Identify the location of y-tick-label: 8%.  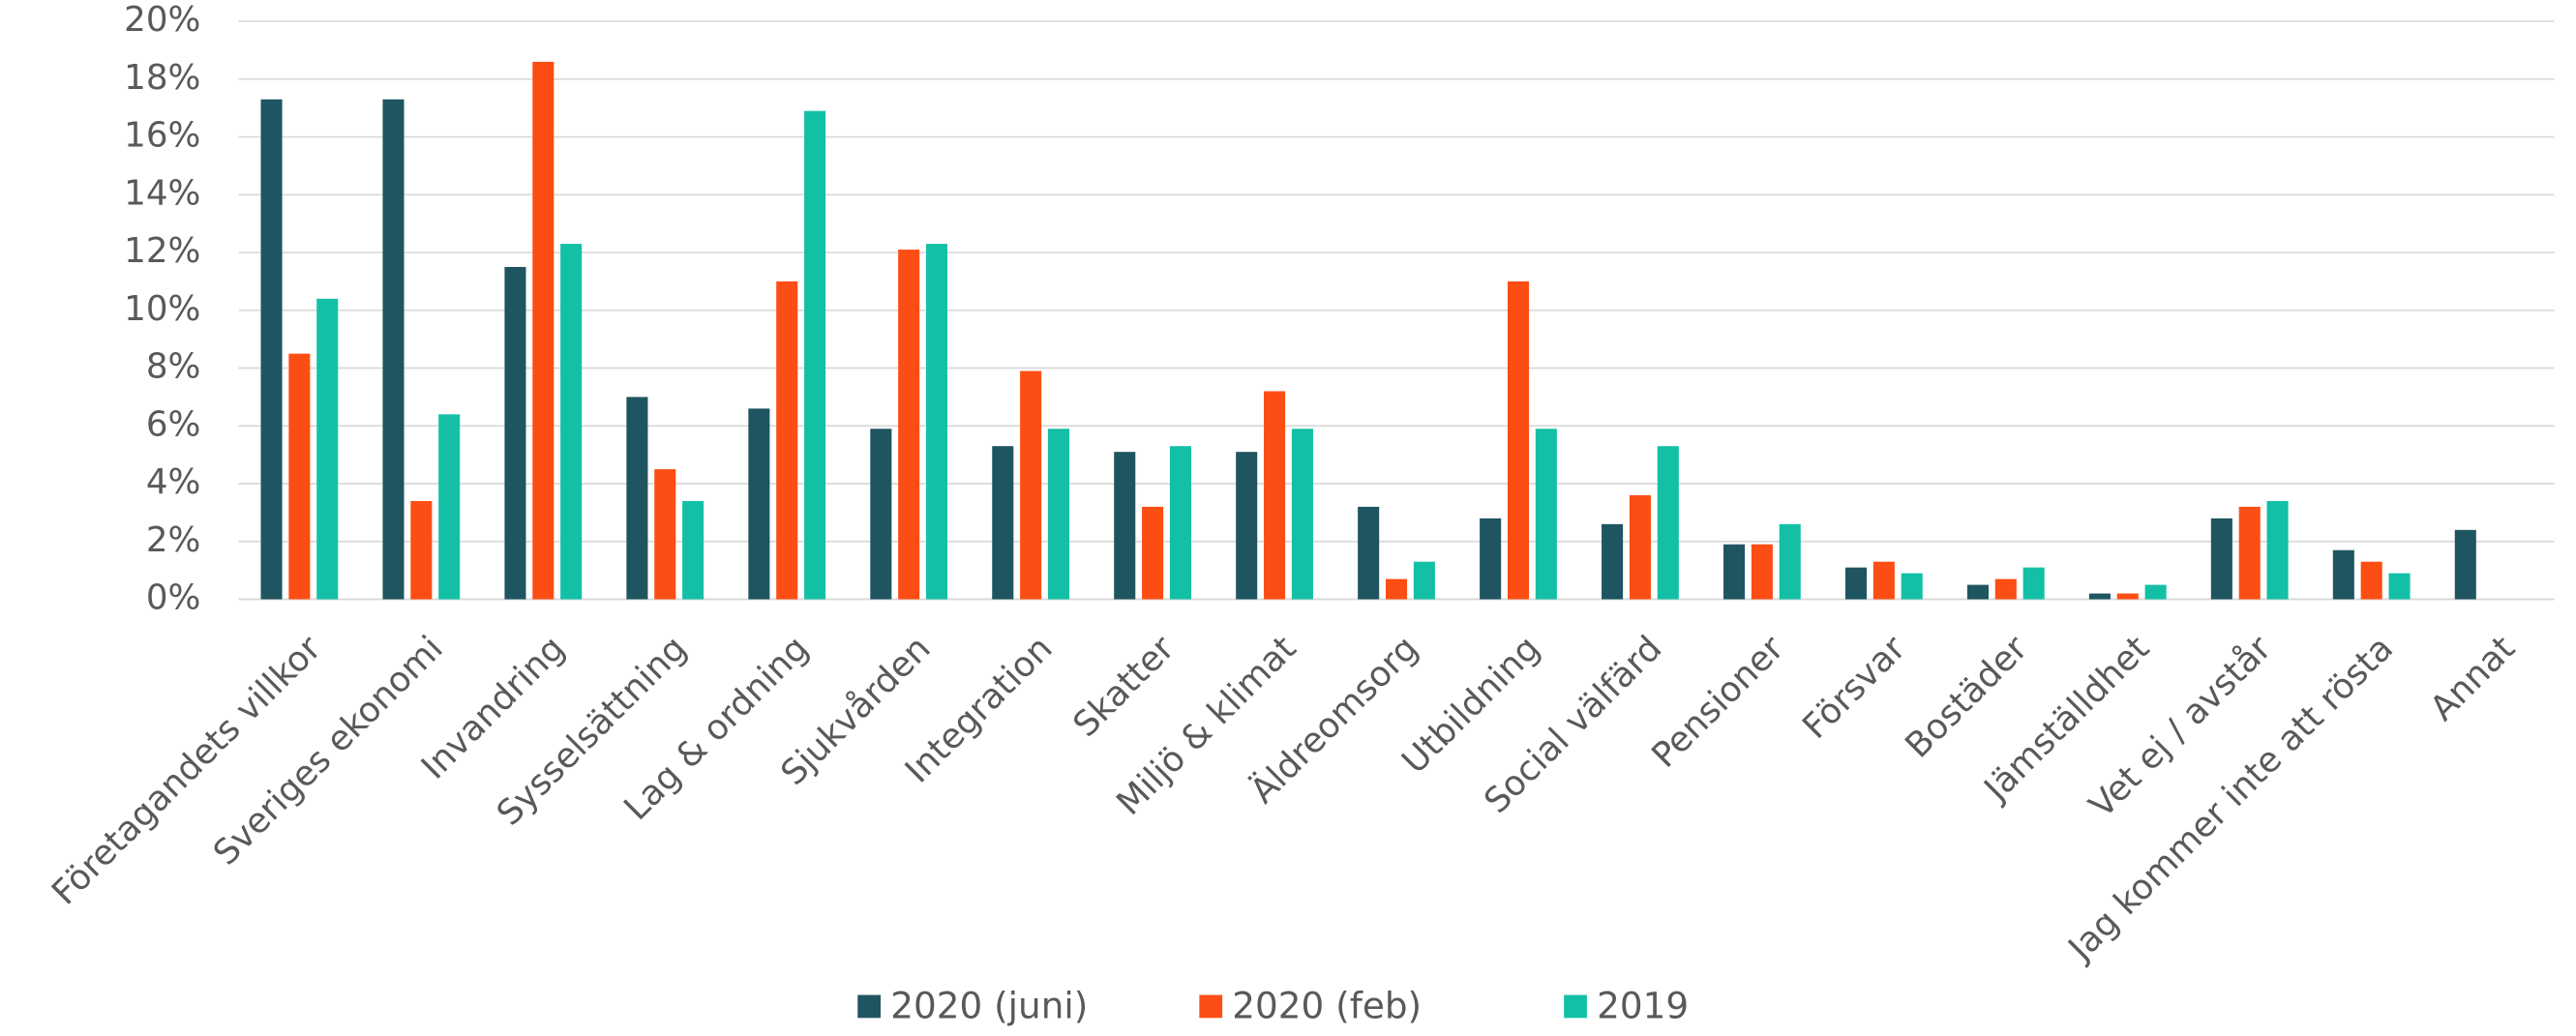
(173, 367).